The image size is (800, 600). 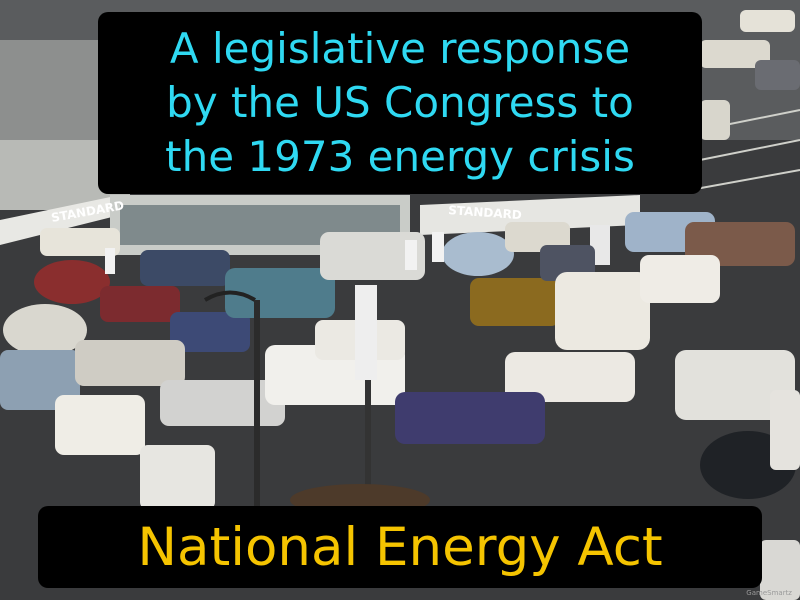 What do you see at coordinates (769, 593) in the screenshot?
I see `brand-watermark: GameSmartz` at bounding box center [769, 593].